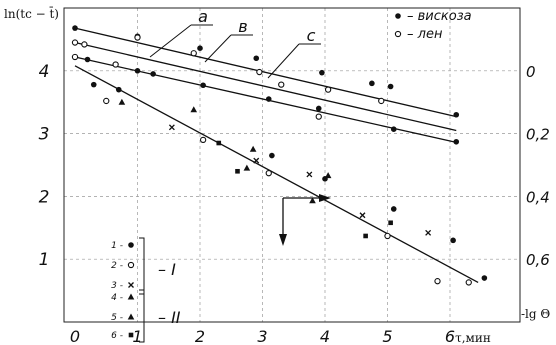 This screenshot has width=556, height=345. Describe the element at coordinates (117, 286) in the screenshot. I see `group-I-number: 3 -` at that location.